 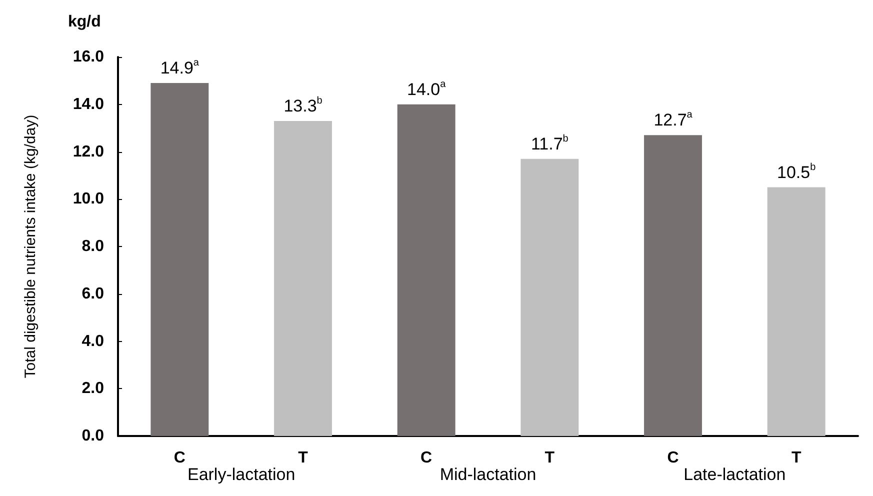 I want to click on y-tick-label: 2.0, so click(x=93, y=389).